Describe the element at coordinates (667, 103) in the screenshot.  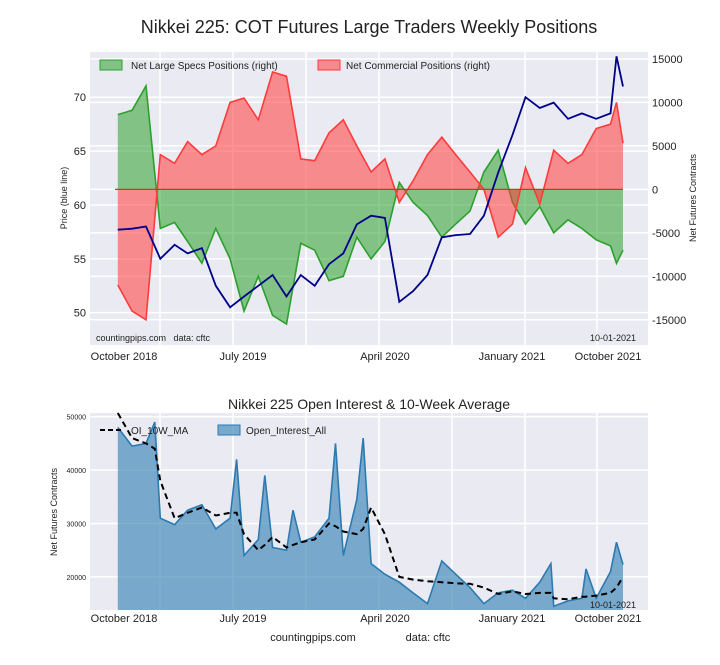
I see `y-tick-right: 10000` at that location.